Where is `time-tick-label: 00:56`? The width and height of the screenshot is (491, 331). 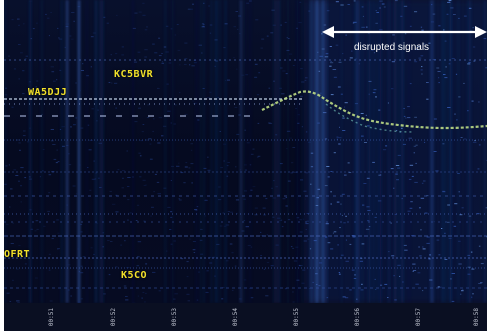 time-tick-label: 00:56 is located at coordinates (357, 317).